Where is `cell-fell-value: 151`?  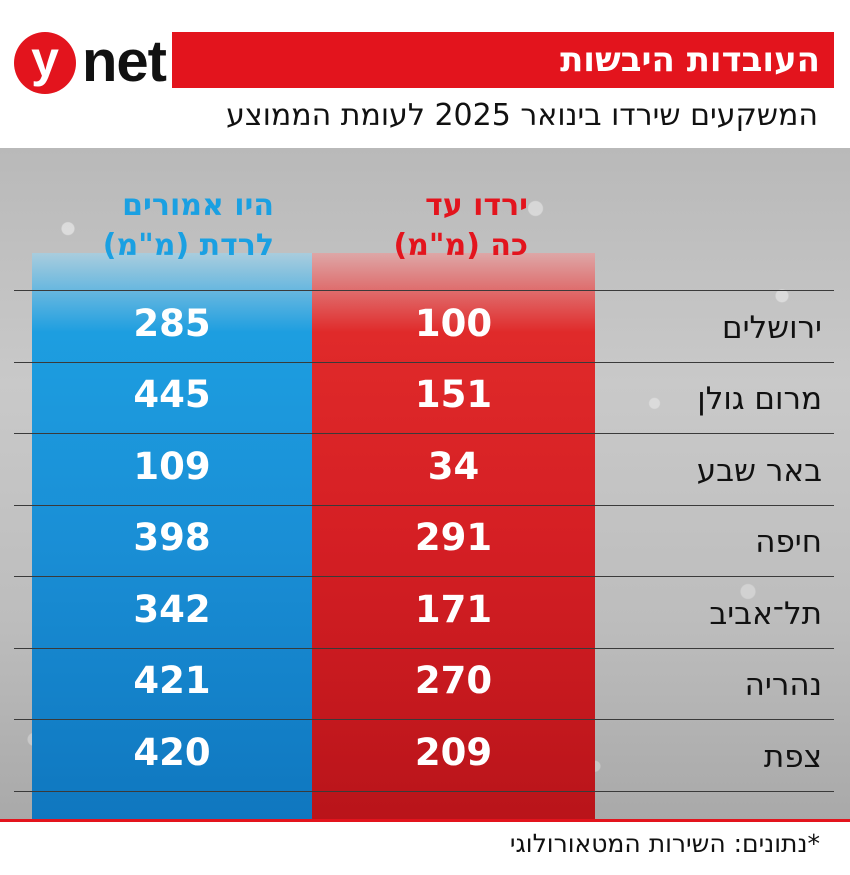
cell-fell-value: 151 is located at coordinates (453, 394).